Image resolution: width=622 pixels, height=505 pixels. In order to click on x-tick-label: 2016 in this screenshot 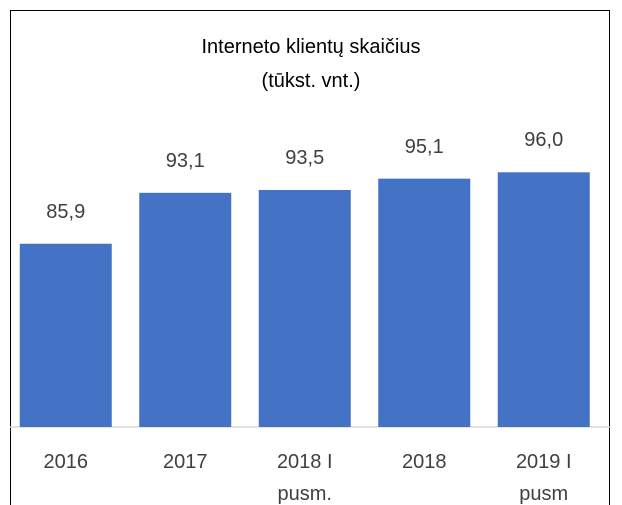, I will do `click(66, 462)`.